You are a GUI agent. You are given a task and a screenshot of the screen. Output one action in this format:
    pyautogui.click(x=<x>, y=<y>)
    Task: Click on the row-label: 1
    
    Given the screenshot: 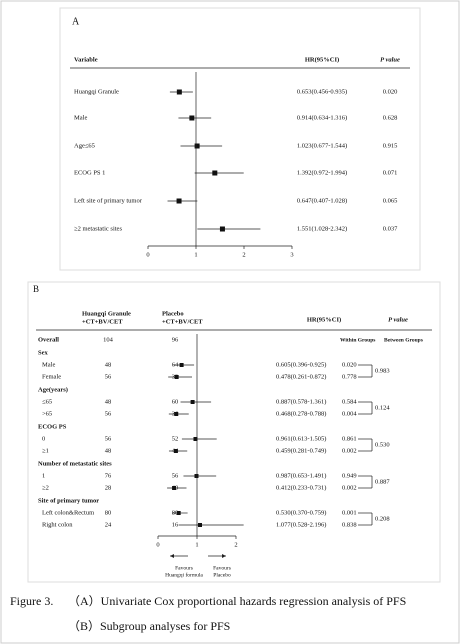 What is the action you would take?
    pyautogui.click(x=43, y=475)
    